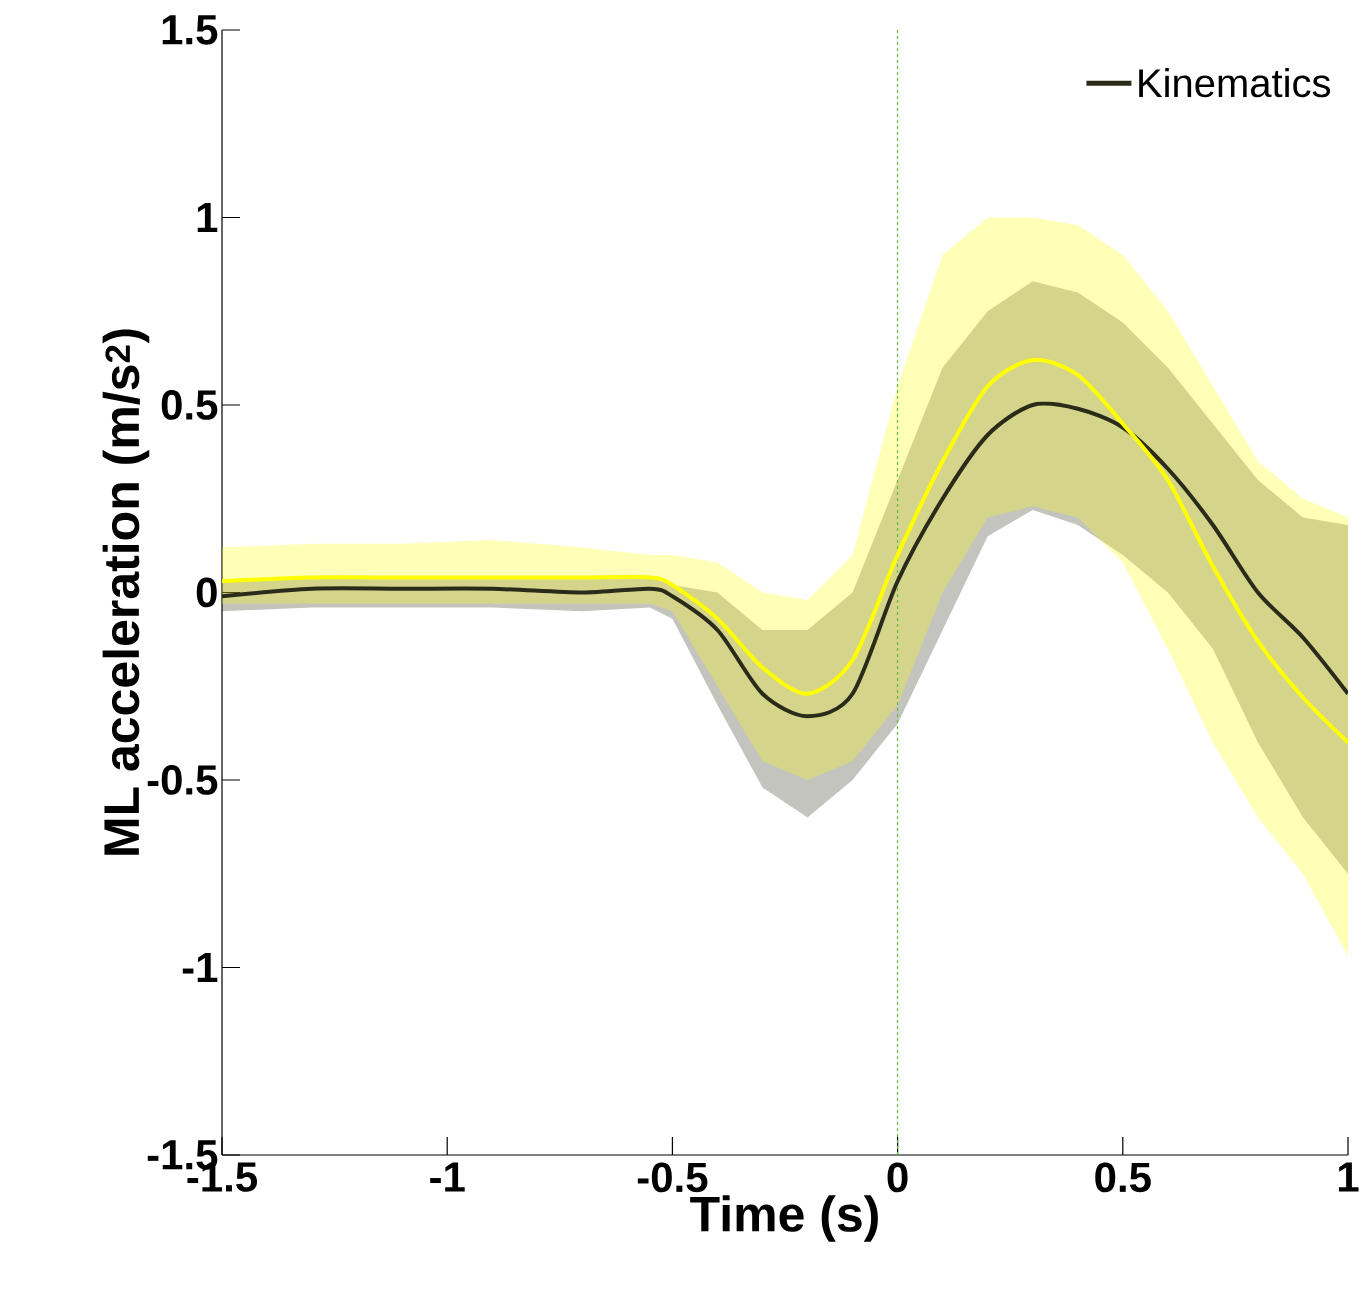  Describe the element at coordinates (190, 30) in the screenshot. I see `y-tick-label: 1.5` at that location.